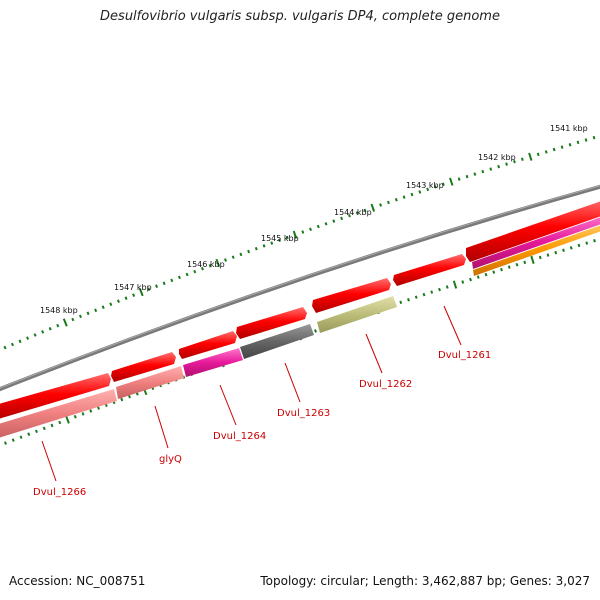 The width and height of the screenshot is (600, 600). I want to click on gene-label-Dvul_1266: Dvul_1266, so click(59, 492).